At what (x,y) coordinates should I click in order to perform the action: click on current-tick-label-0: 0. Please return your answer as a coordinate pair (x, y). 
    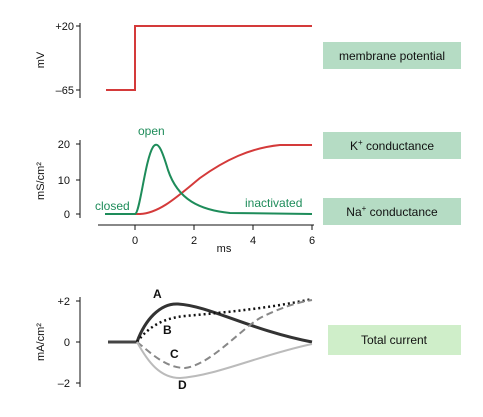
    Looking at the image, I should click on (67, 343).